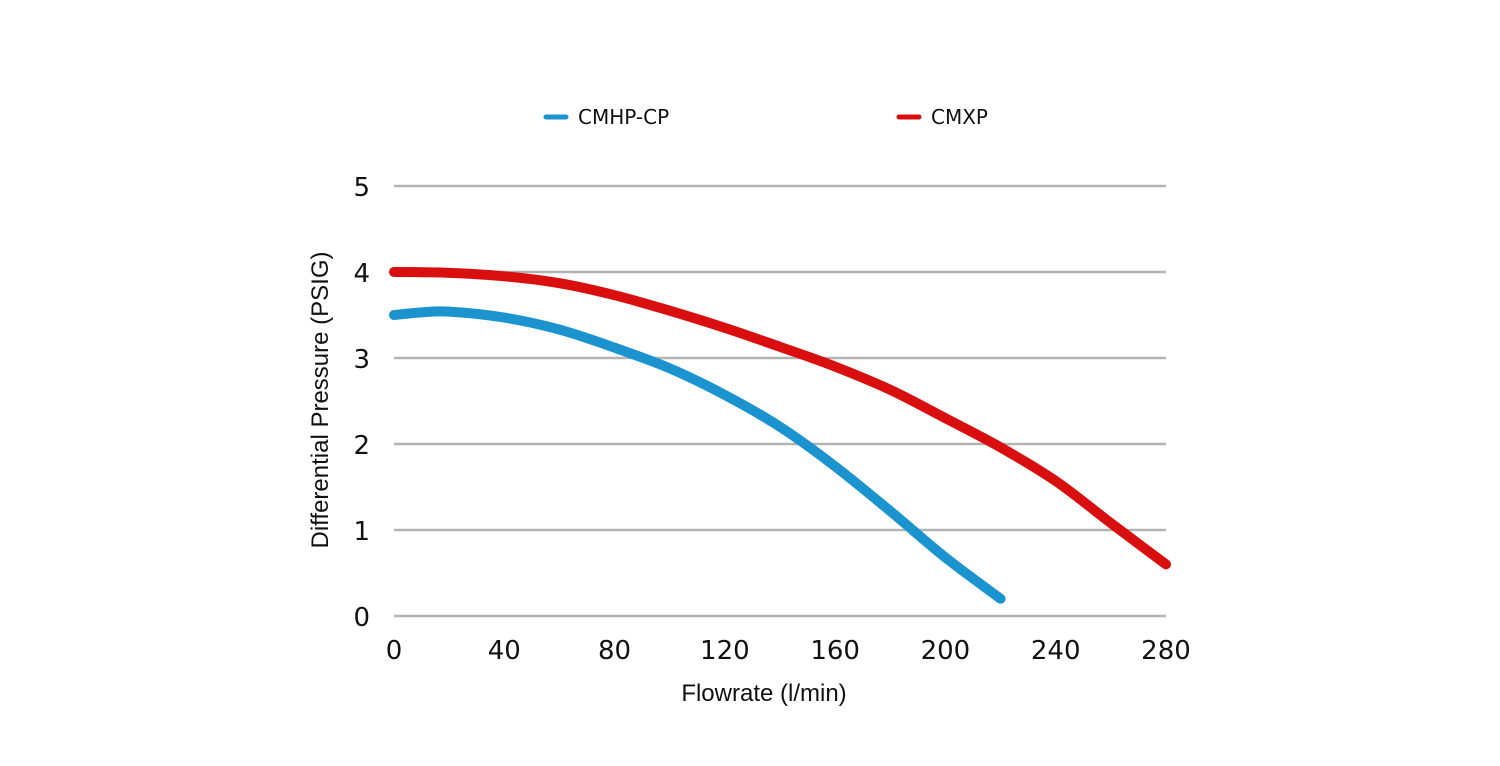 Image resolution: width=1500 pixels, height=766 pixels. Describe the element at coordinates (1166, 651) in the screenshot. I see `x-tick-label: 280` at that location.